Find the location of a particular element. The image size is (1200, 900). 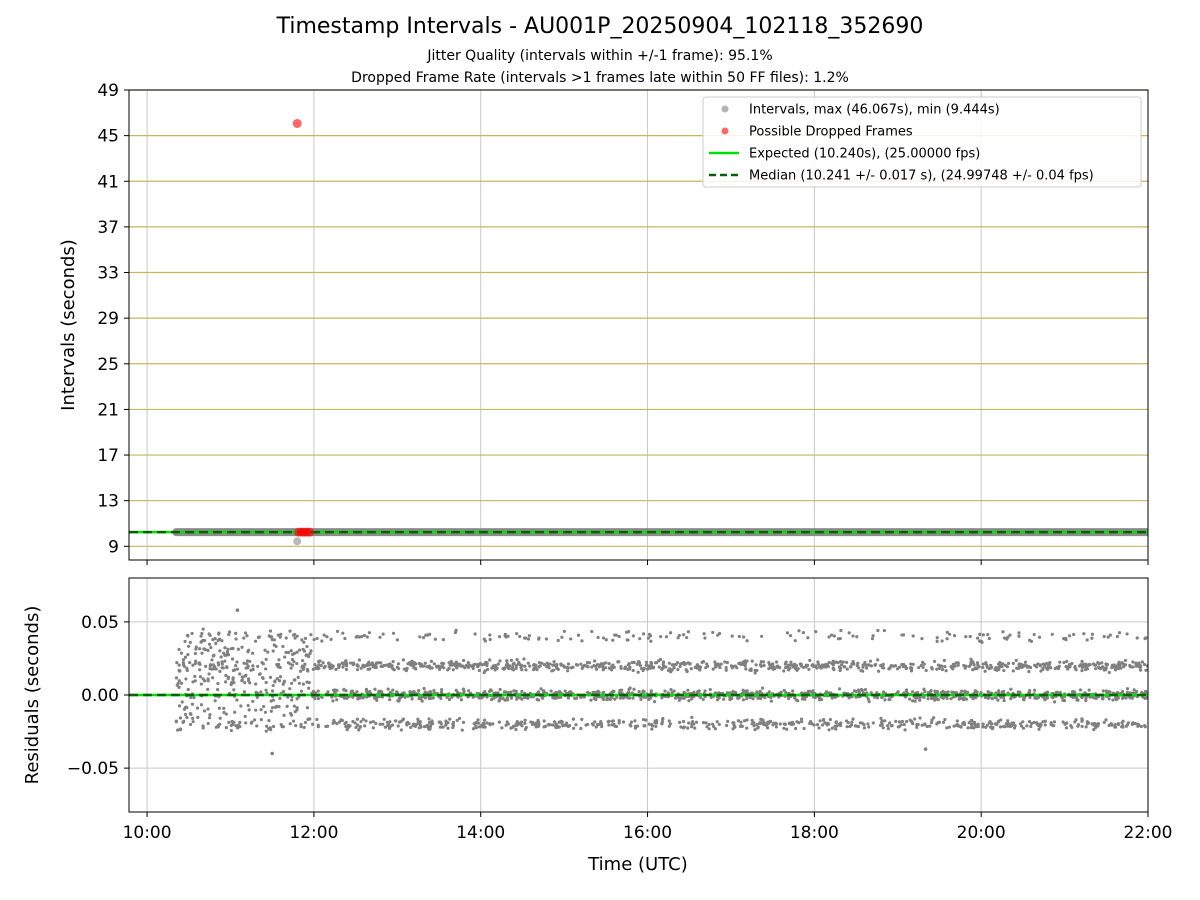

x-tick-label: 22:00 is located at coordinates (1148, 833).